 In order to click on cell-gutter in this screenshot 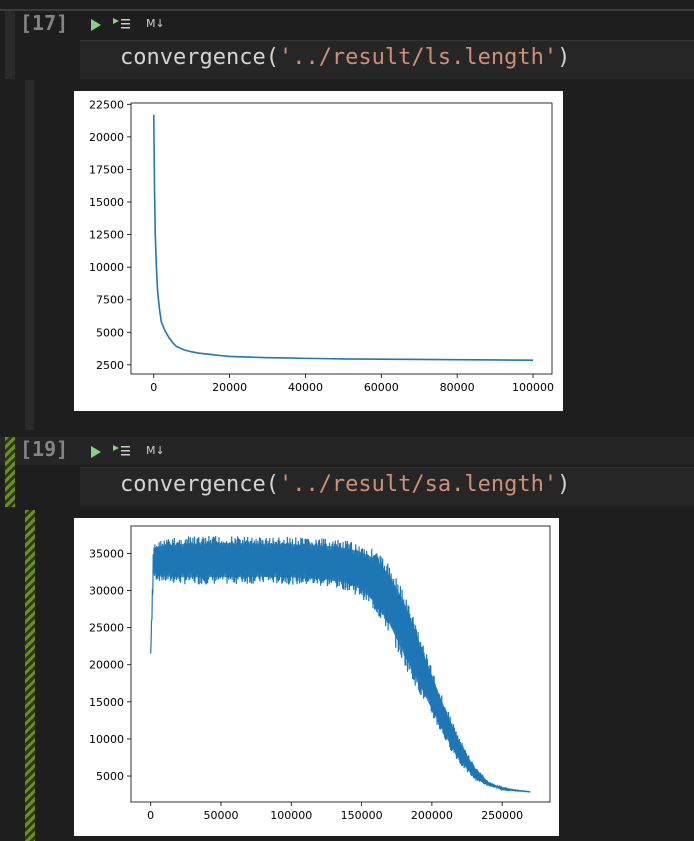, I will do `click(10, 45)`.